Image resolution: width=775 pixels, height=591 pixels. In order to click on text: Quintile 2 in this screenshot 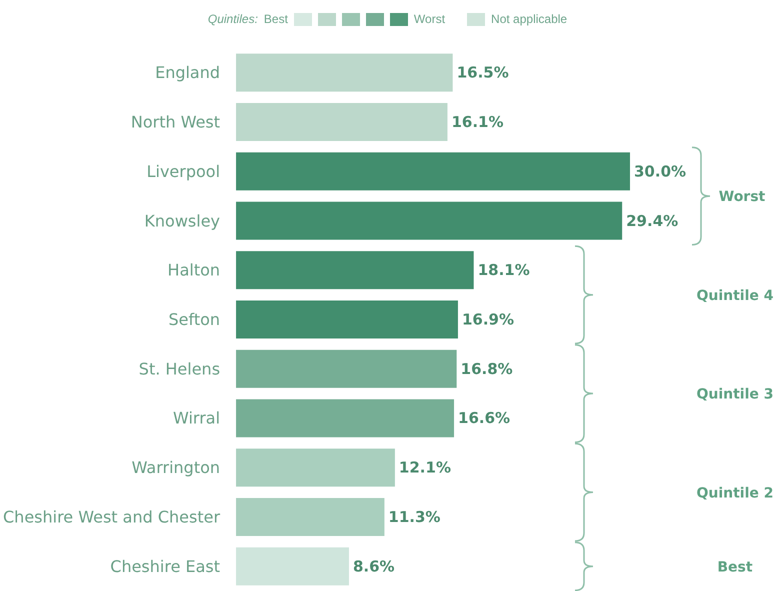, I will do `click(735, 493)`.